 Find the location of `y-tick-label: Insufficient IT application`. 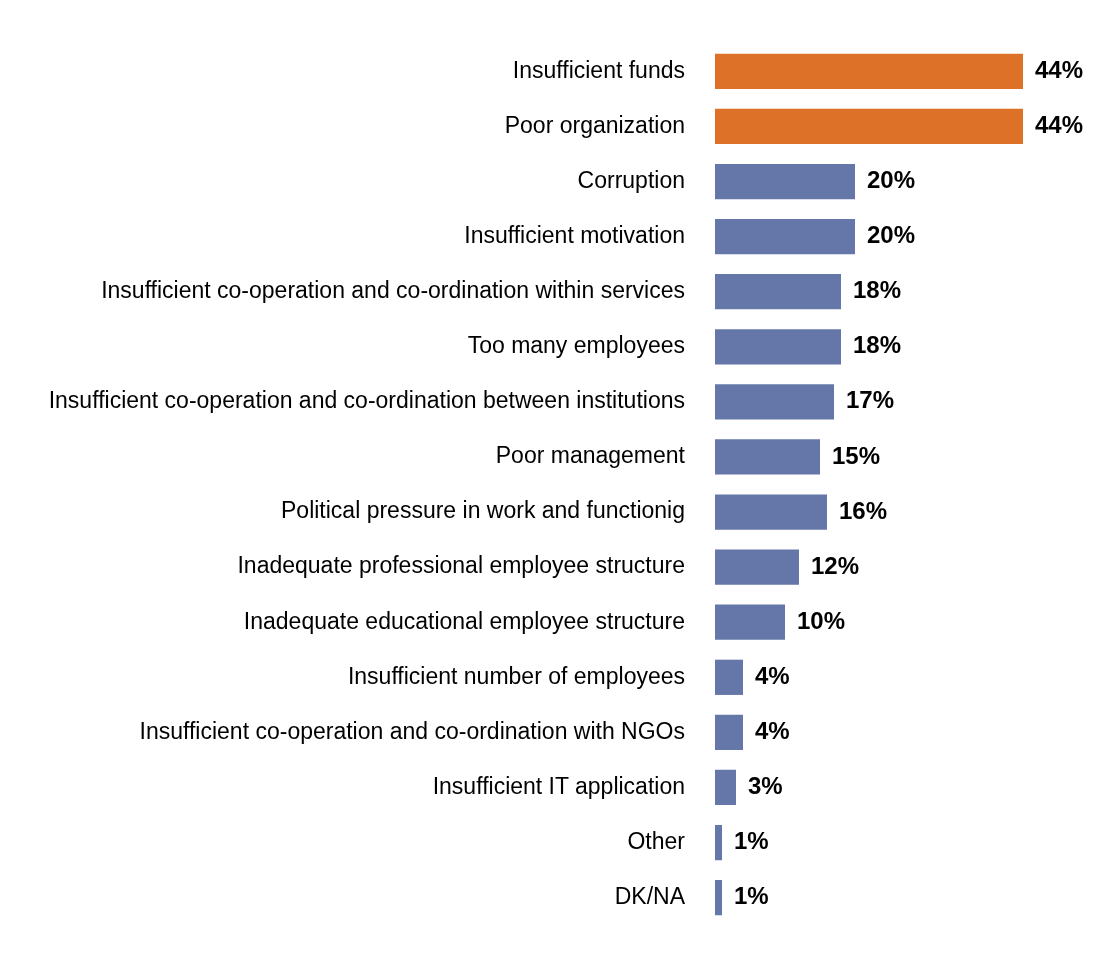

y-tick-label: Insufficient IT application is located at coordinates (558, 785).